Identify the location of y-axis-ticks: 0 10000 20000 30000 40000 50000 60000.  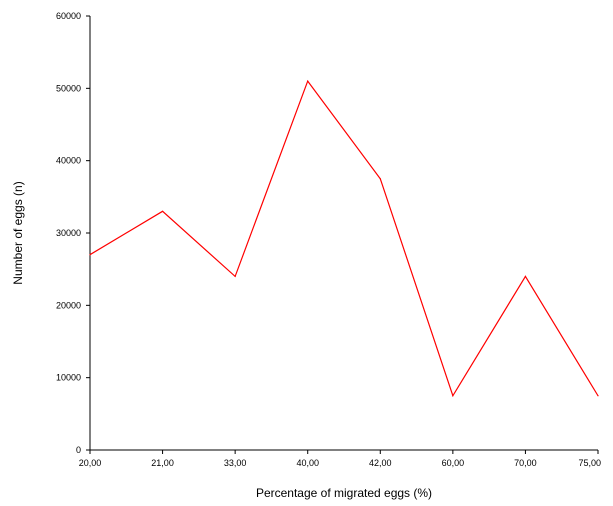
(73, 233).